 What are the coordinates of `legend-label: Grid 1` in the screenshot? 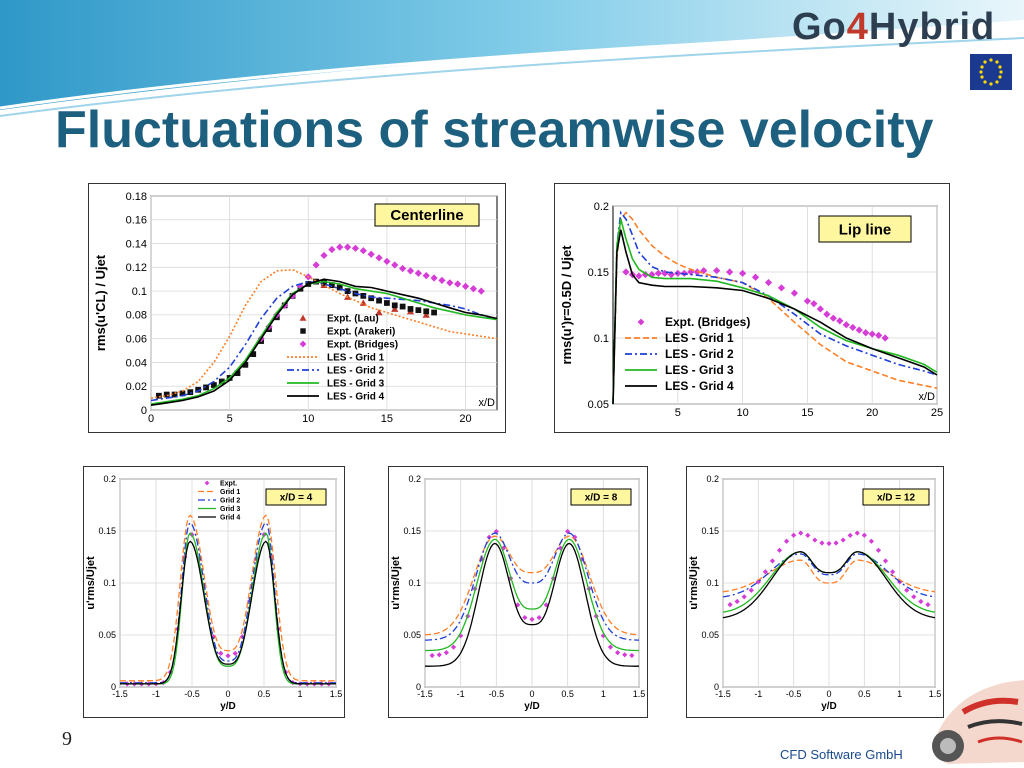 It's located at (230, 492).